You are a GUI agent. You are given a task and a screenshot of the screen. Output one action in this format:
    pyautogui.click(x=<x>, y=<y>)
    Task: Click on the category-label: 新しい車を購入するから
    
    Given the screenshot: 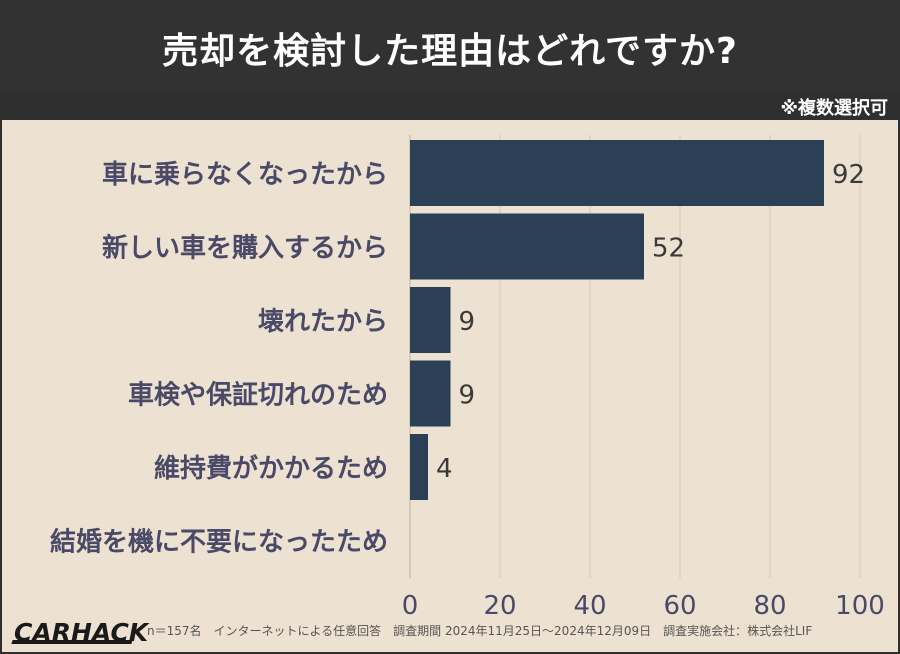 What is the action you would take?
    pyautogui.click(x=245, y=248)
    